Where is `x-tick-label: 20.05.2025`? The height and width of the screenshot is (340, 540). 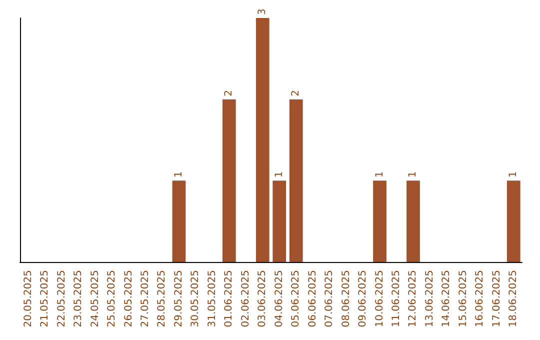
x-tick-label: 20.05.2025 is located at coordinates (28, 299).